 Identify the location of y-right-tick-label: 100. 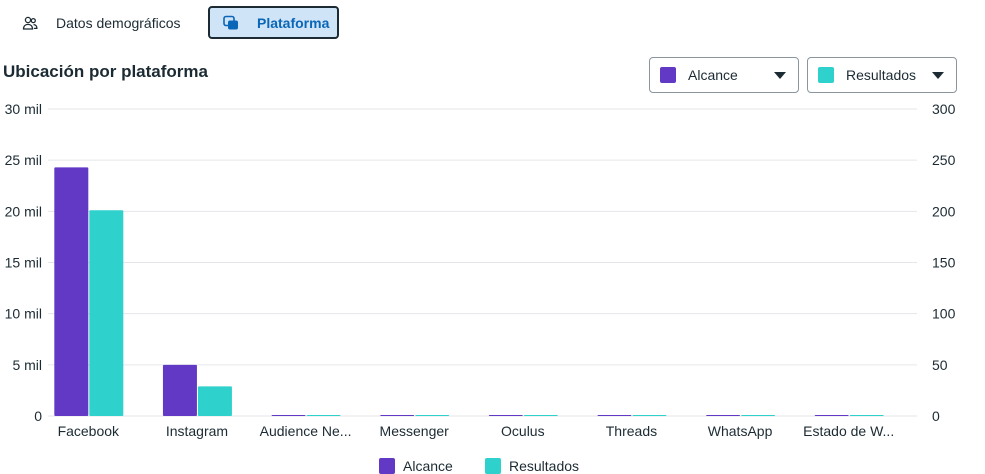
(944, 314).